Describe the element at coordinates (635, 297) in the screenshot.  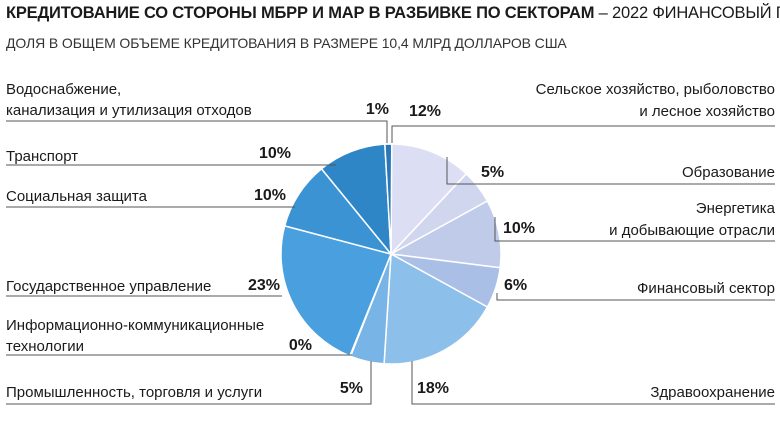
I see `leader-line-fin` at that location.